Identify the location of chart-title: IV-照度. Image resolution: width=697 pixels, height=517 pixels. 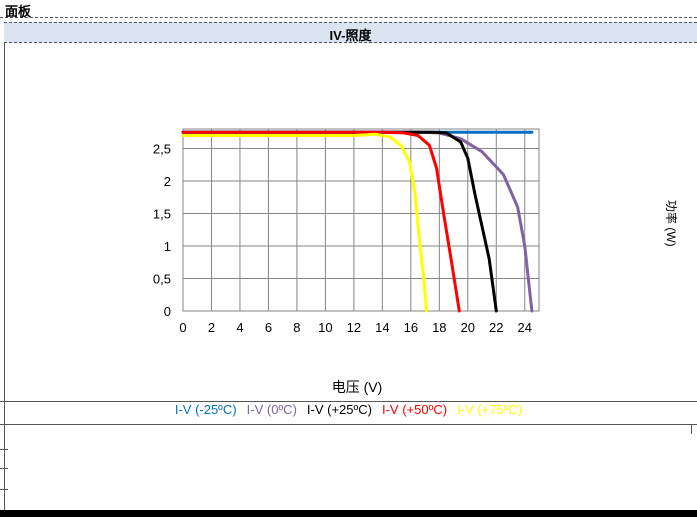
(350, 35).